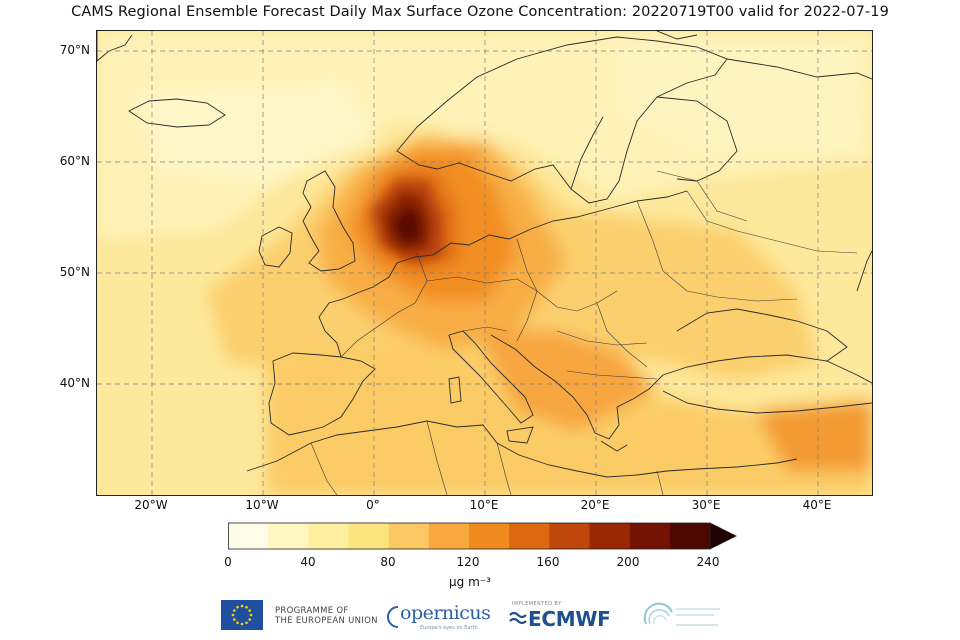  I want to click on colorbar-bins, so click(469, 536).